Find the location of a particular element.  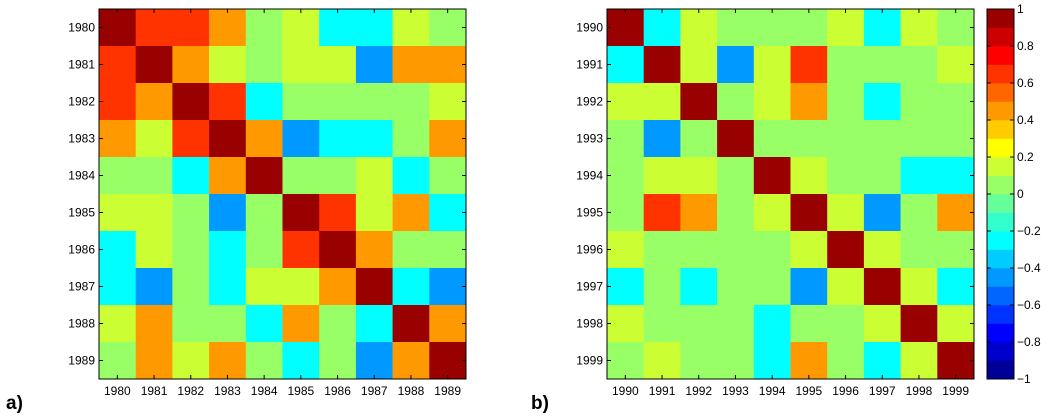

y-tick-label: 1988 is located at coordinates (81, 324).